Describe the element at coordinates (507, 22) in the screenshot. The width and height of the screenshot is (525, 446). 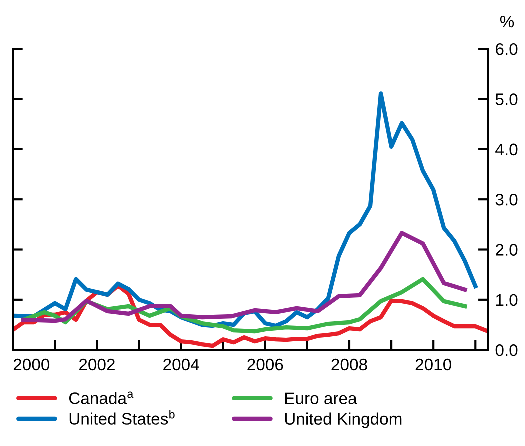
I see `y-axis-title: %` at that location.